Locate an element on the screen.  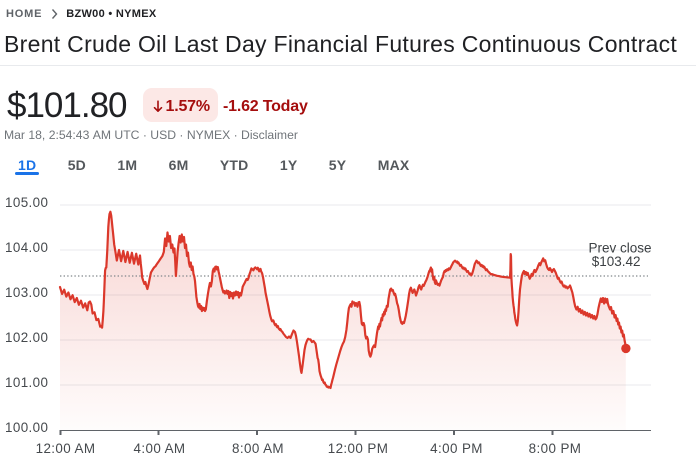
svg-text: 105.00 is located at coordinates (26, 202).